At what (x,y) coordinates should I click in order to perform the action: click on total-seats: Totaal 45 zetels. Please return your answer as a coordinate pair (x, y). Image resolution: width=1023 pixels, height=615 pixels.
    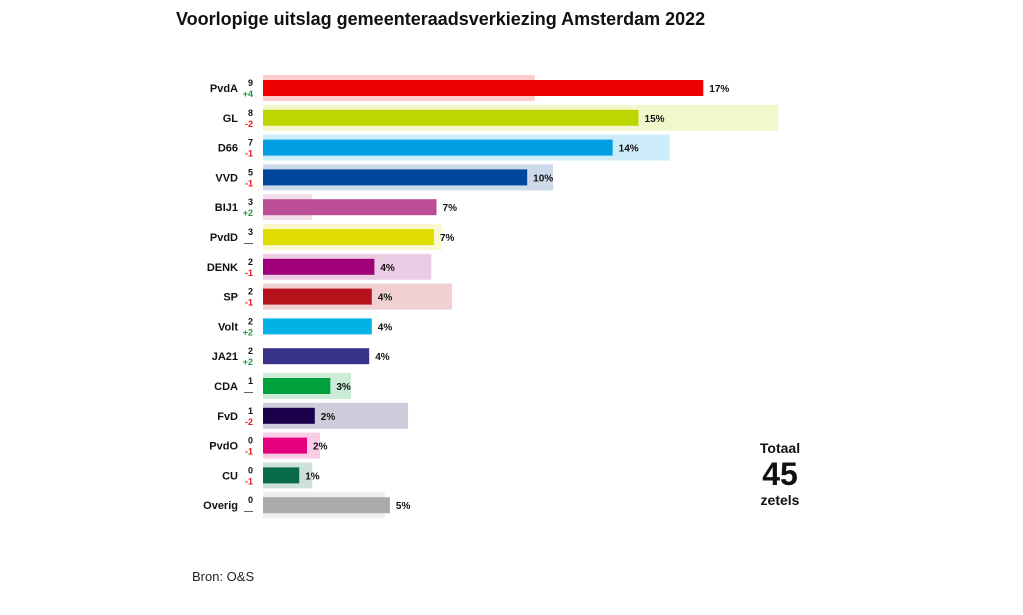
    Looking at the image, I should click on (780, 474).